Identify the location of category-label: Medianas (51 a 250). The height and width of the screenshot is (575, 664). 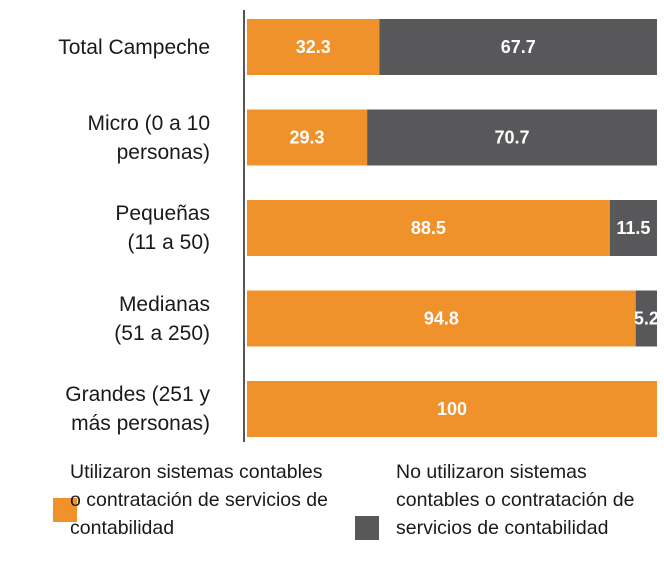
(162, 318).